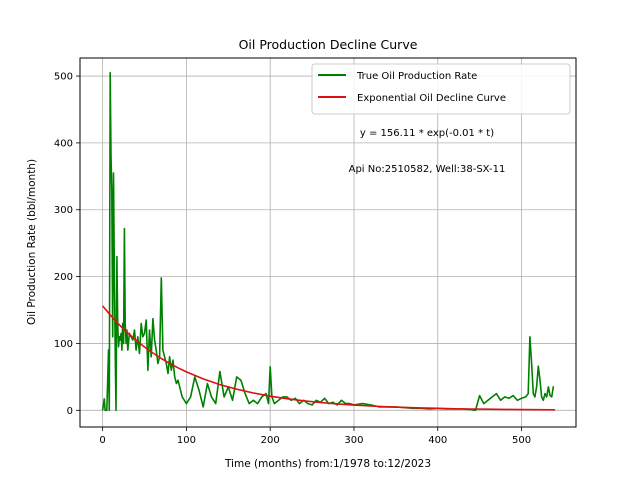 The width and height of the screenshot is (640, 485). What do you see at coordinates (328, 44) in the screenshot?
I see `chart-title: Oil Production Decline Curve` at bounding box center [328, 44].